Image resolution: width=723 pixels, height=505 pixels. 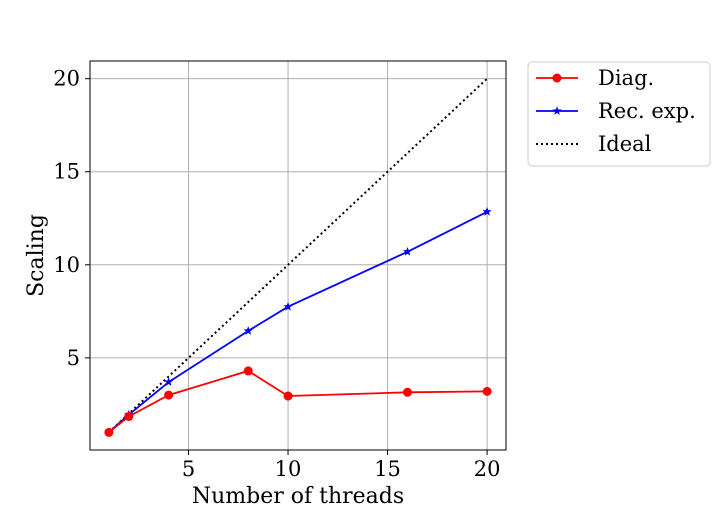 I want to click on legend-label: Rec. exp., so click(x=647, y=111).